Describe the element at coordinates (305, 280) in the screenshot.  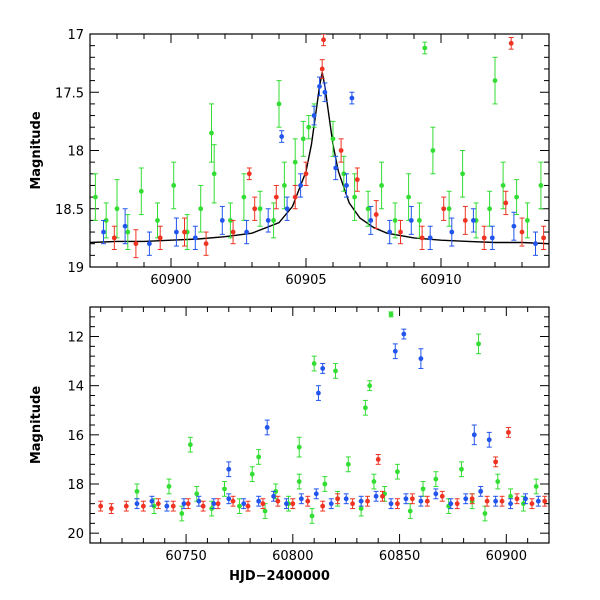
I see `x-tick-label: 60905` at that location.